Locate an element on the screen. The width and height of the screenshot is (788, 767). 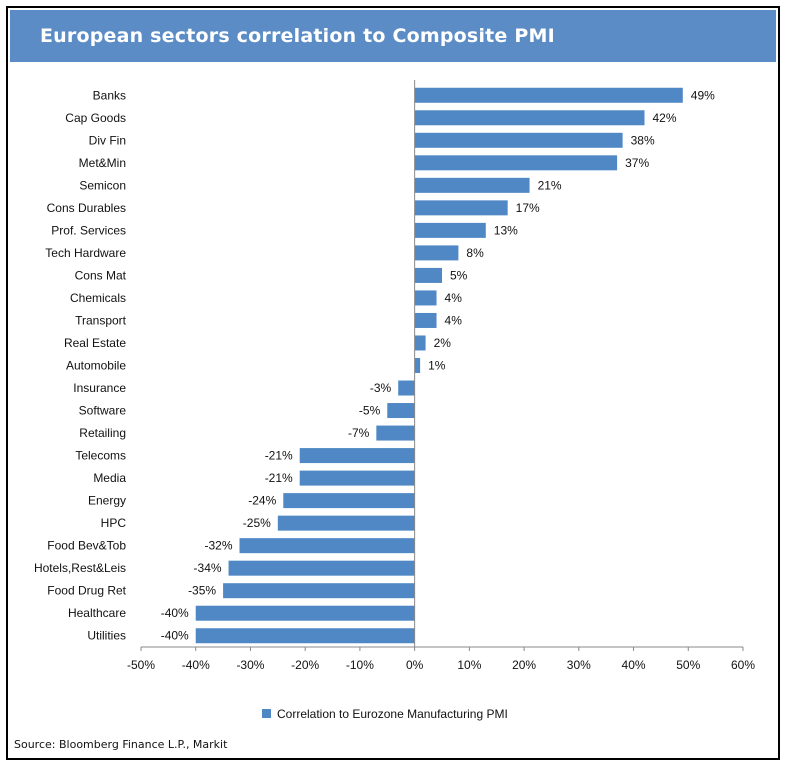
data-label: 37% is located at coordinates (637, 163).